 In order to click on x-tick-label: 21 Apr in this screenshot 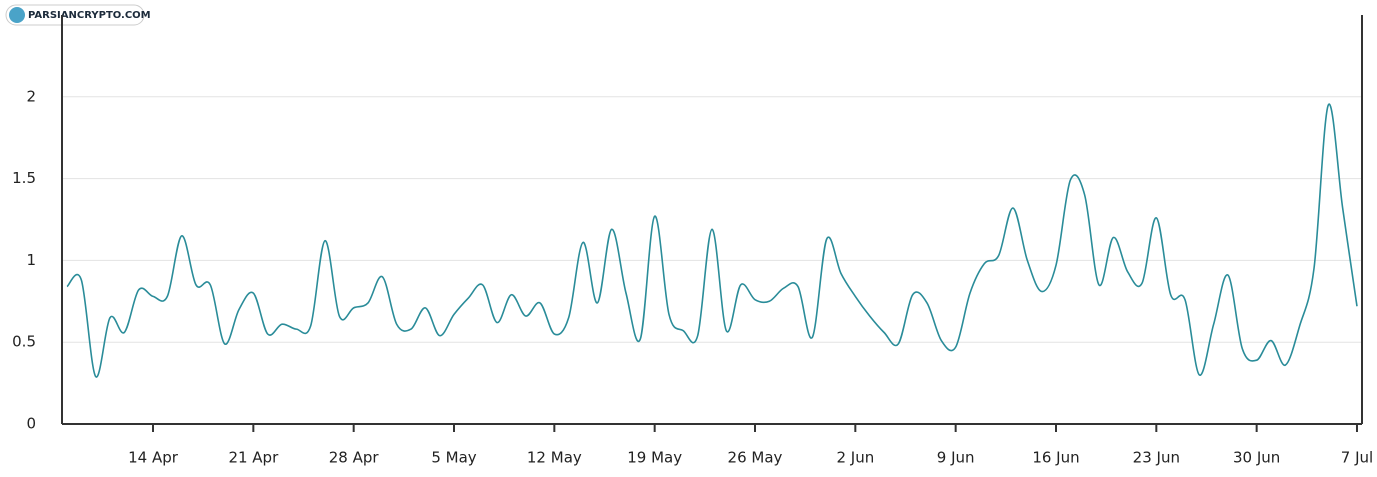, I will do `click(253, 458)`.